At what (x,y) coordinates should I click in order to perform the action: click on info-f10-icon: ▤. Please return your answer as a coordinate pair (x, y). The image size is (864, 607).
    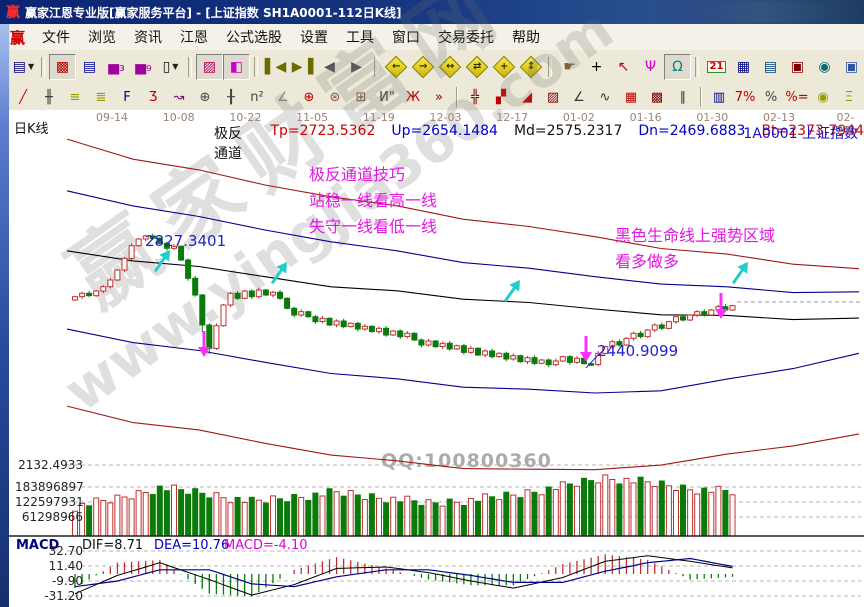
    Looking at the image, I should click on (89, 67).